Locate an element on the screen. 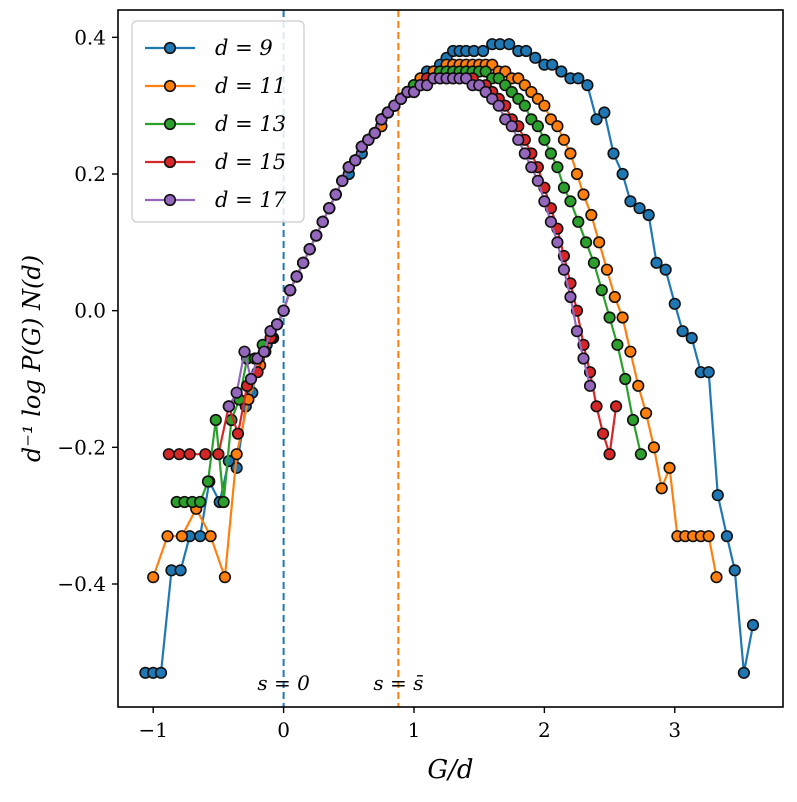  x-tick-label-4: 3 is located at coordinates (674, 730).